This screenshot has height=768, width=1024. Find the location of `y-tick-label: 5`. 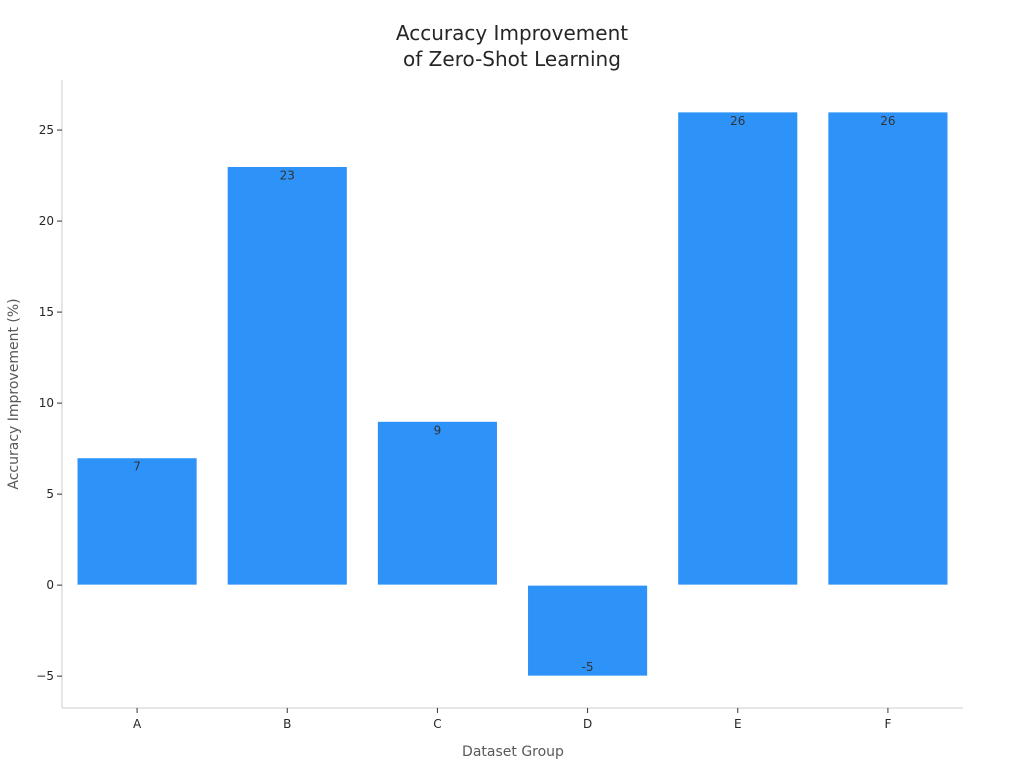

y-tick-label: 5 is located at coordinates (50, 494).